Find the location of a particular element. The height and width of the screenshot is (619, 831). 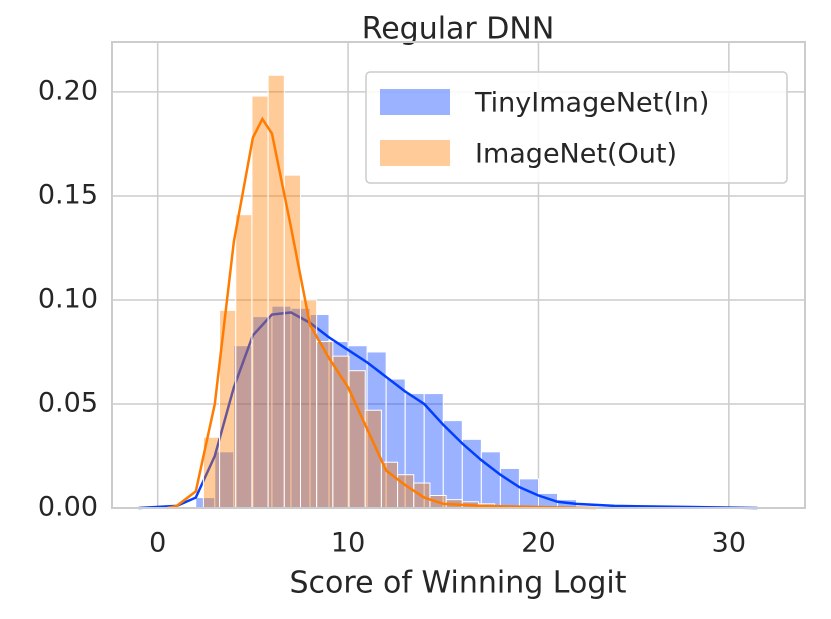

legend-label: TinyImageNet(In) is located at coordinates (591, 103).